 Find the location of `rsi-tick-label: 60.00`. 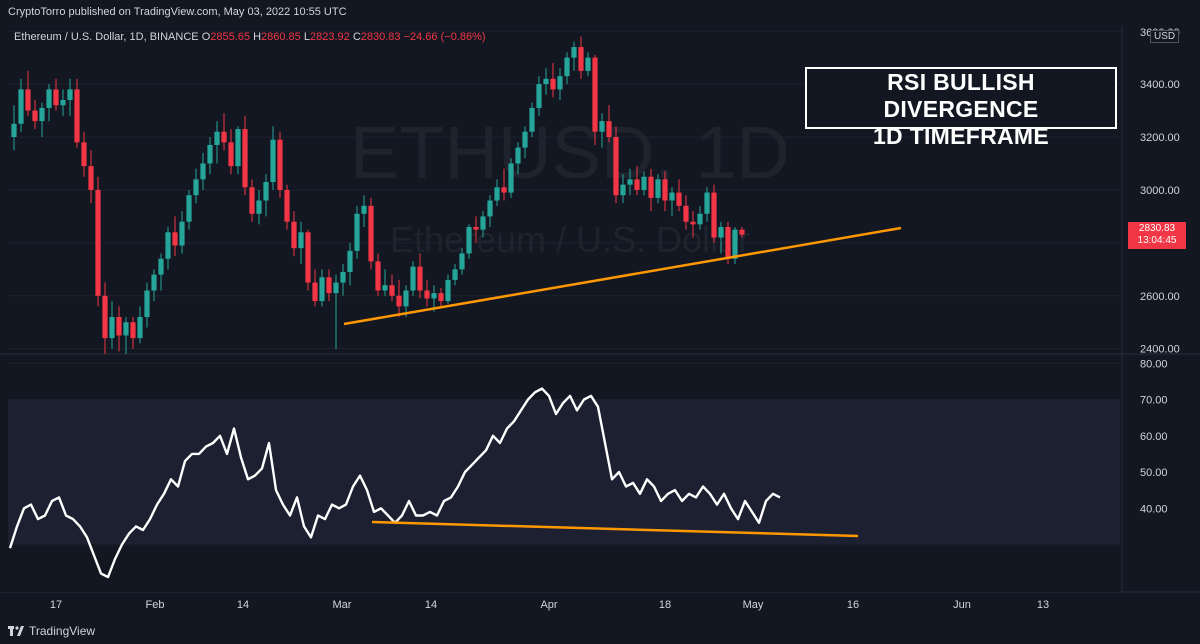

rsi-tick-label: 60.00 is located at coordinates (1154, 437).